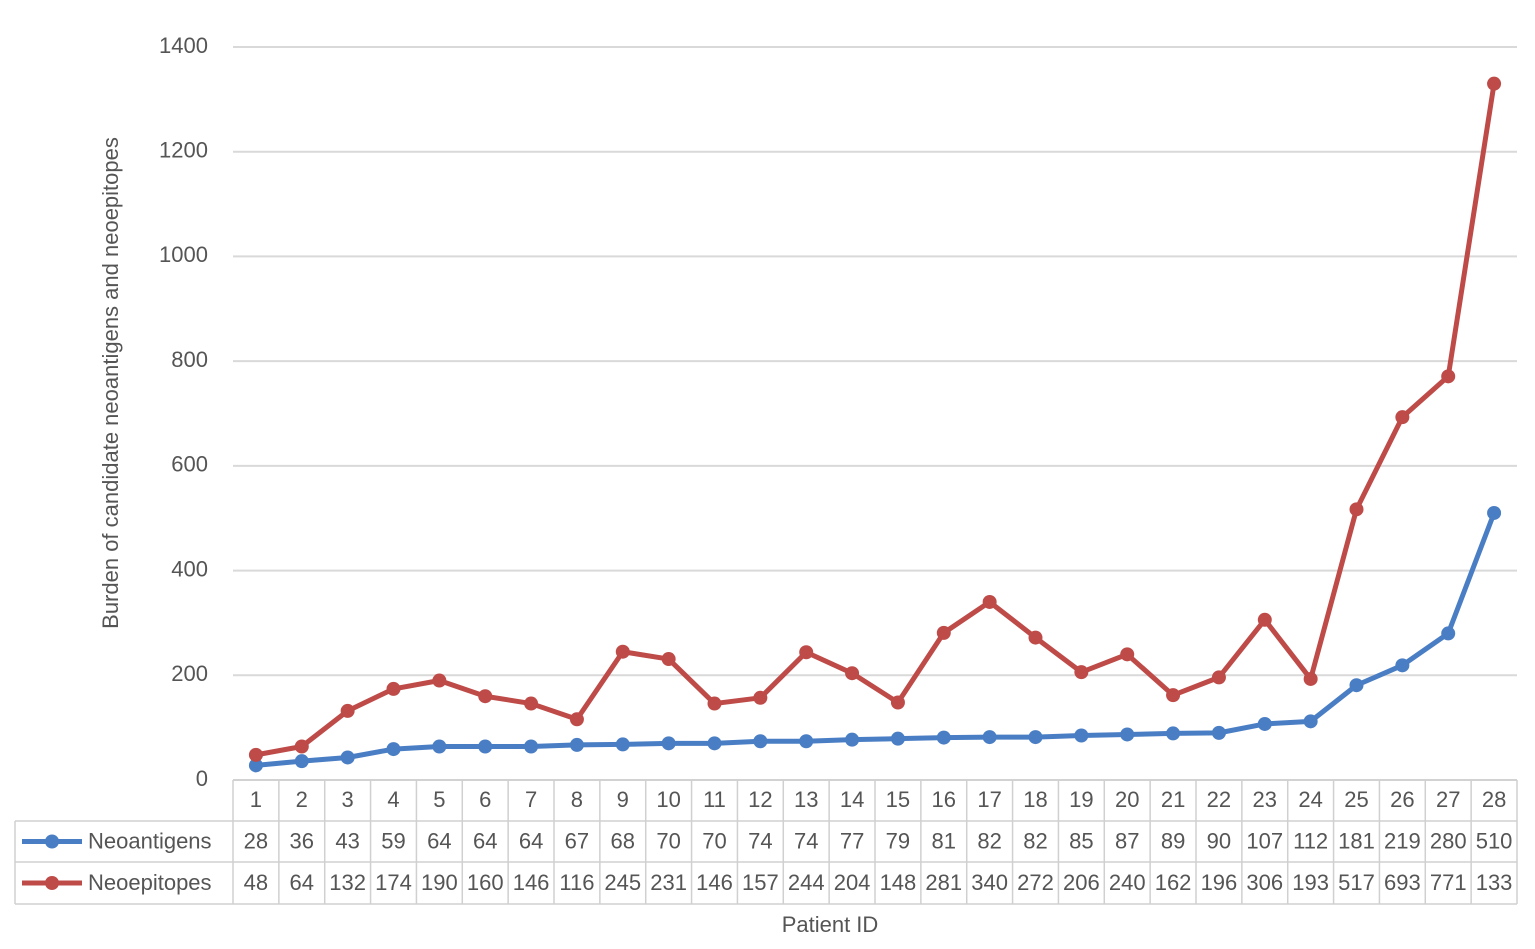  What do you see at coordinates (1127, 799) in the screenshot?
I see `x-tick-label: 20` at bounding box center [1127, 799].